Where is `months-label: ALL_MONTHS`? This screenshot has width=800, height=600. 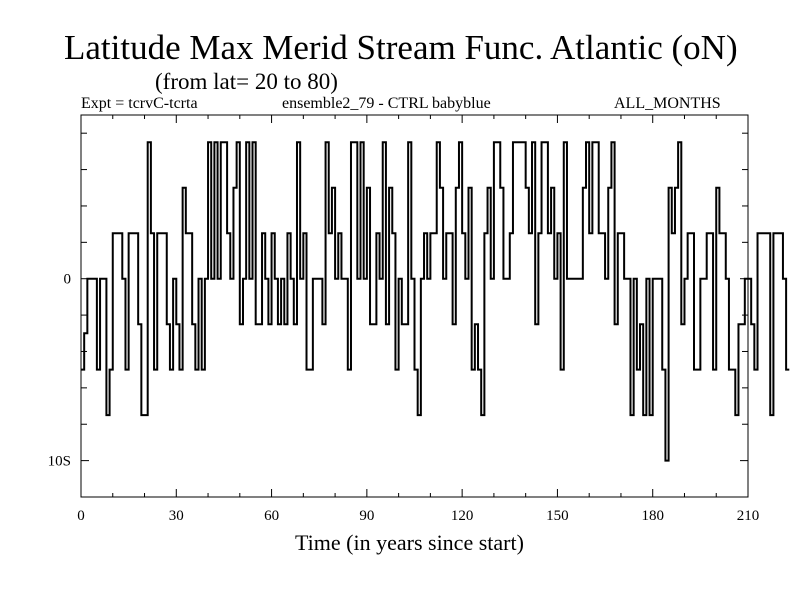
months-label: ALL_MONTHS is located at coordinates (667, 103).